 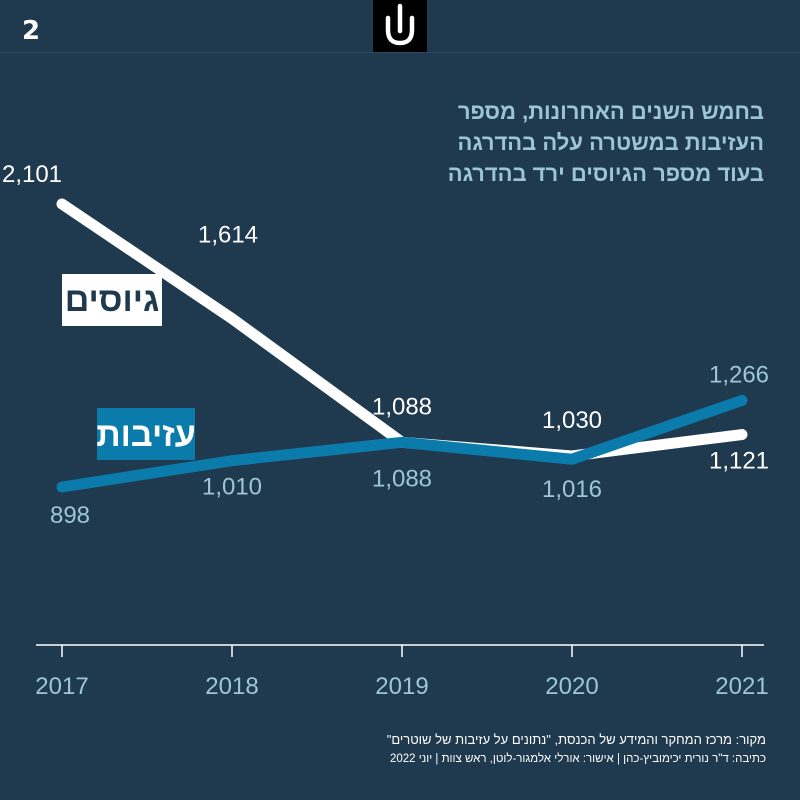 I want to click on data-label-departures: 1,088, so click(x=402, y=478).